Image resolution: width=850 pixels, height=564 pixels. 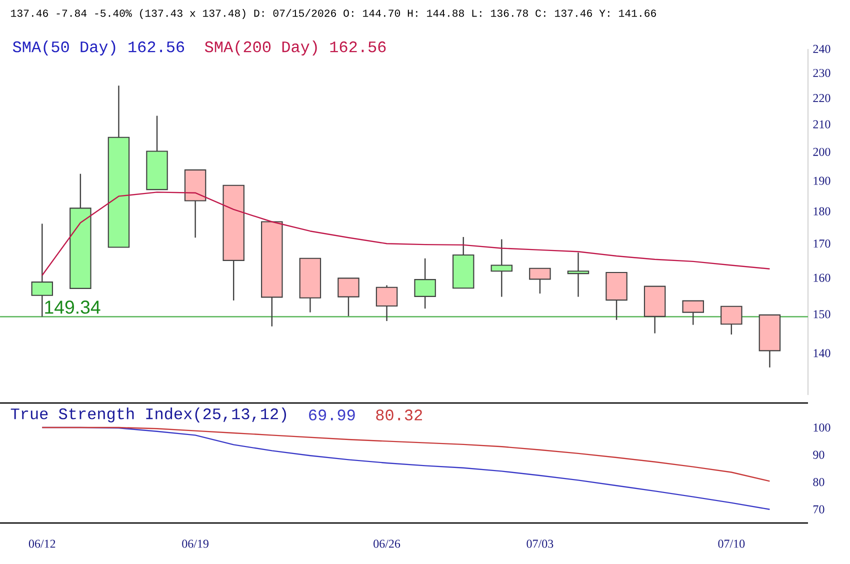 What do you see at coordinates (821, 73) in the screenshot?
I see `y-tick-label: 230` at bounding box center [821, 73].